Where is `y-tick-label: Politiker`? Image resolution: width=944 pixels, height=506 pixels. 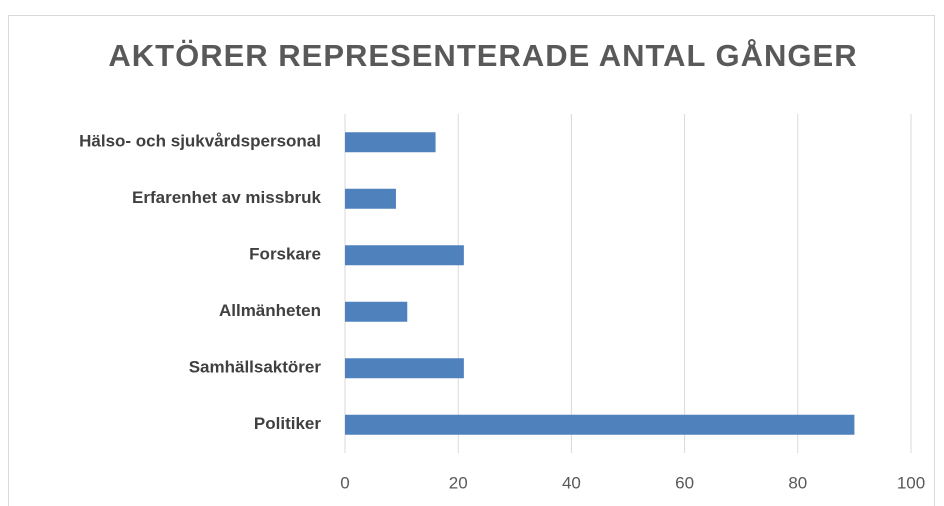
y-tick-label: Politiker is located at coordinates (287, 423).